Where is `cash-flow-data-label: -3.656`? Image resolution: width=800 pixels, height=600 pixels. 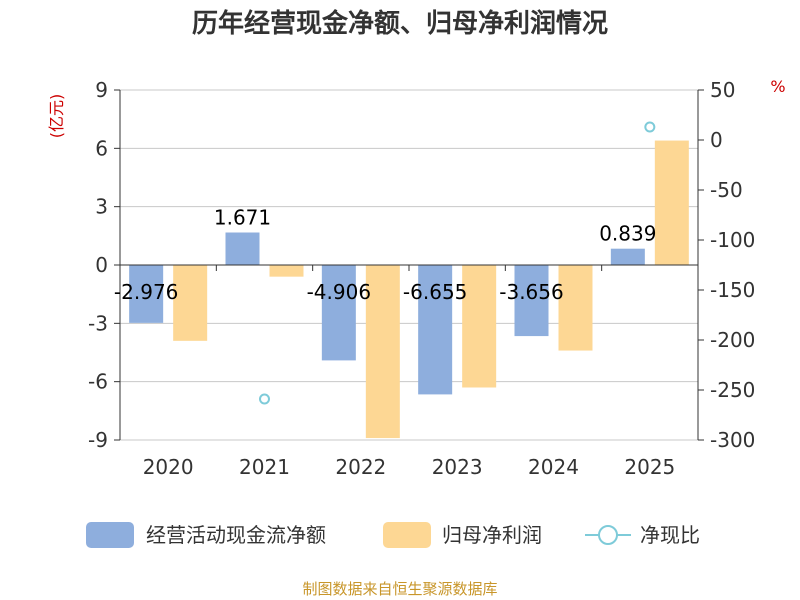 cash-flow-data-label: -3.656 is located at coordinates (531, 292).